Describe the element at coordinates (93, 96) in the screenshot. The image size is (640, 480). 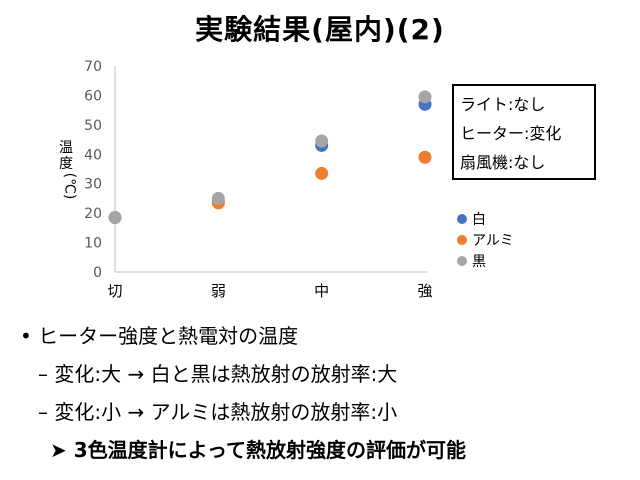
I see `y-tick-label: 60` at that location.